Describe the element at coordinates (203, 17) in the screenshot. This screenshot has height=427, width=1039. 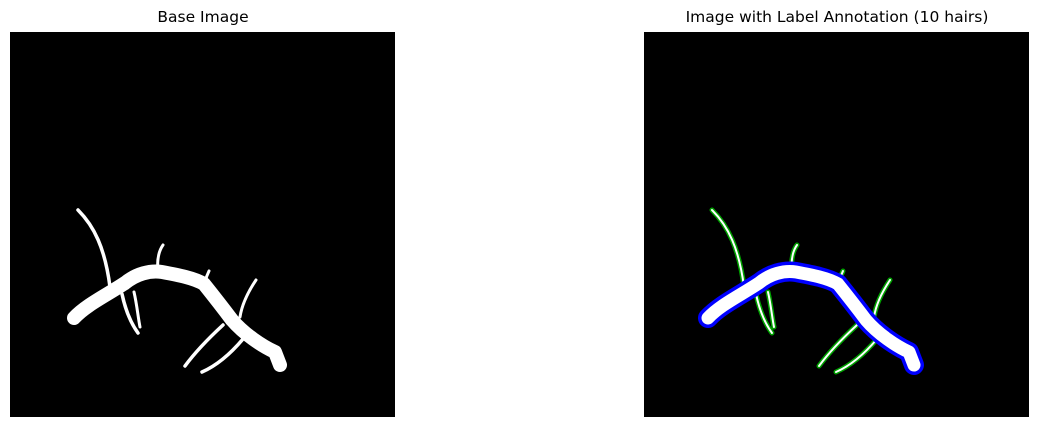
I see `base-image-title: Base Image` at that location.